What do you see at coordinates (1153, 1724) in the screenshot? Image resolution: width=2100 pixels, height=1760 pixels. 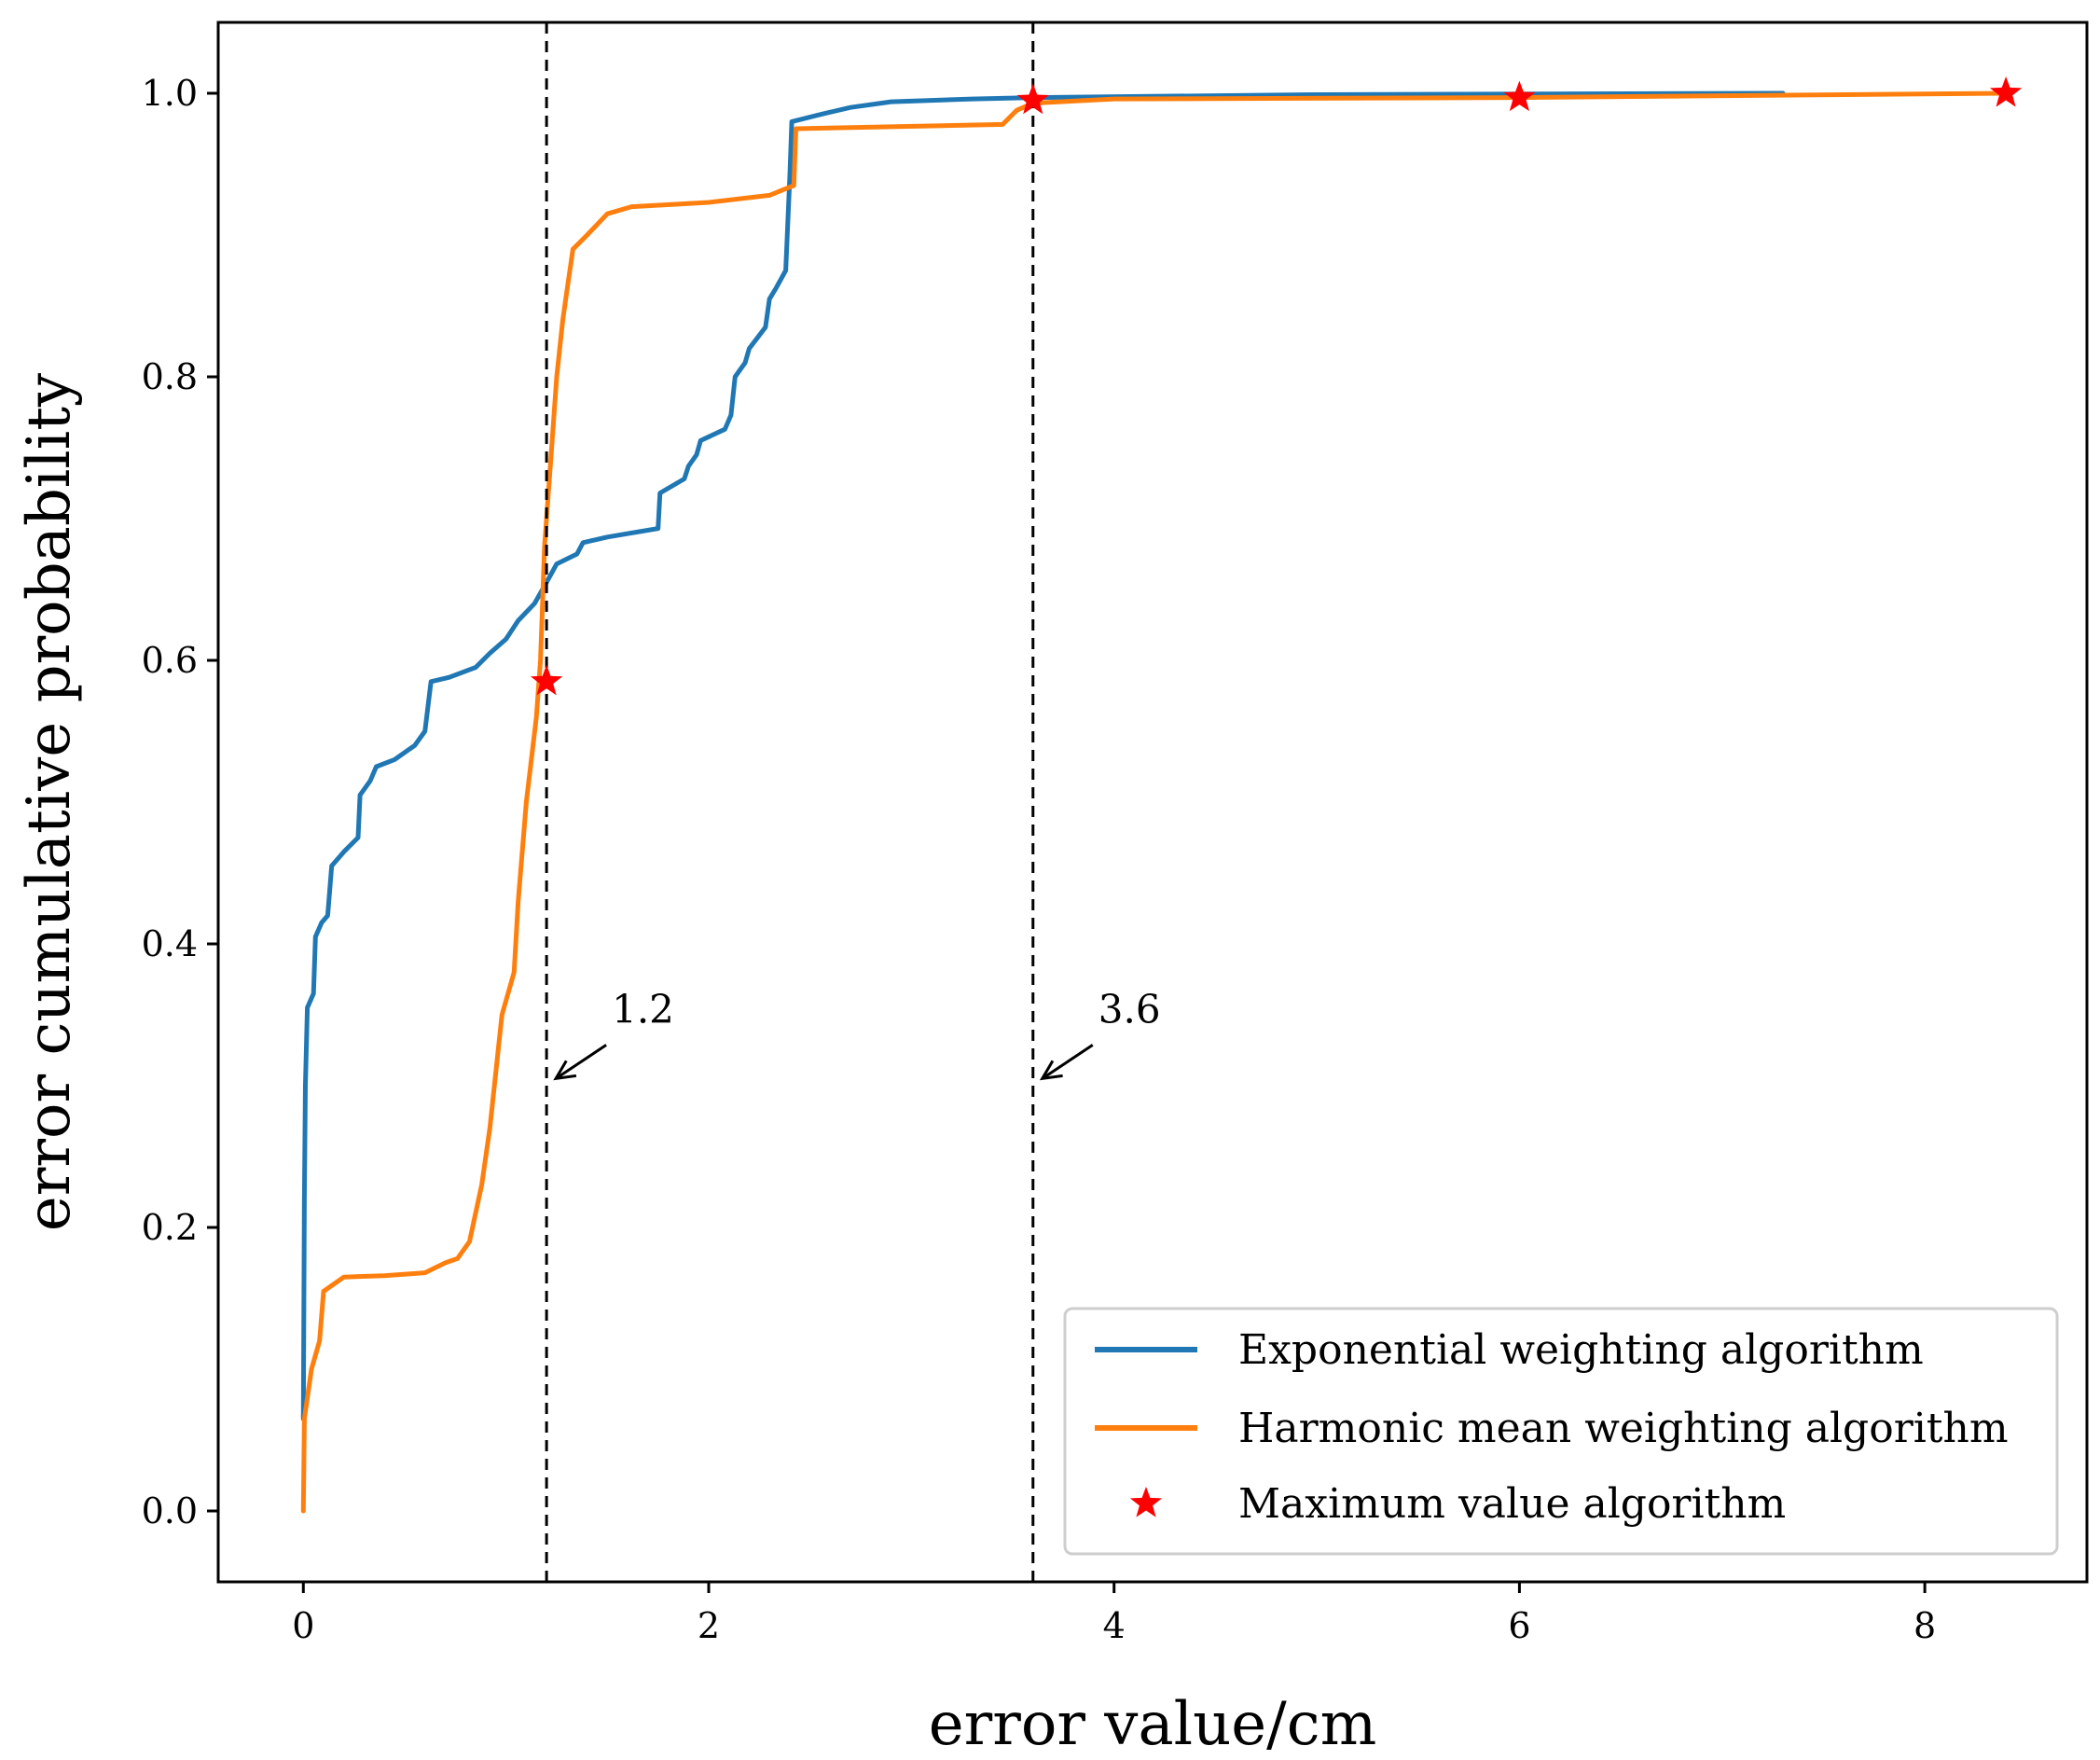 I see `x-axis-title: error value/cm` at bounding box center [1153, 1724].